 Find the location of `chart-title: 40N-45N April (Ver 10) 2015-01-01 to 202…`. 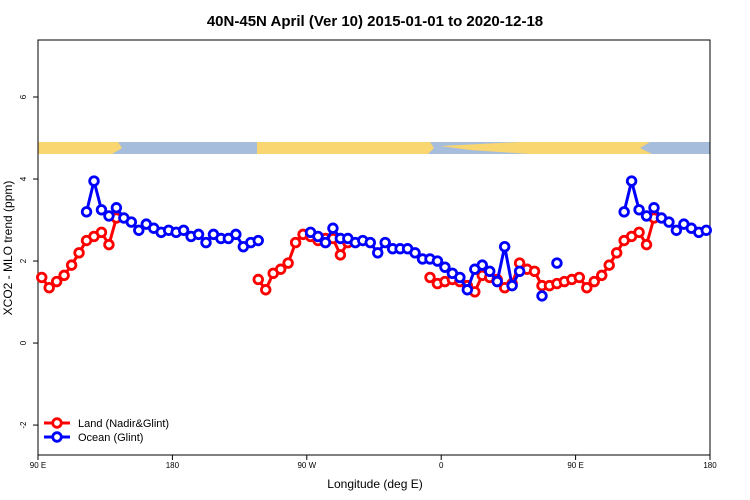

chart-title: 40N-45N April (Ver 10) 2015-01-01 to 202… is located at coordinates (375, 21).